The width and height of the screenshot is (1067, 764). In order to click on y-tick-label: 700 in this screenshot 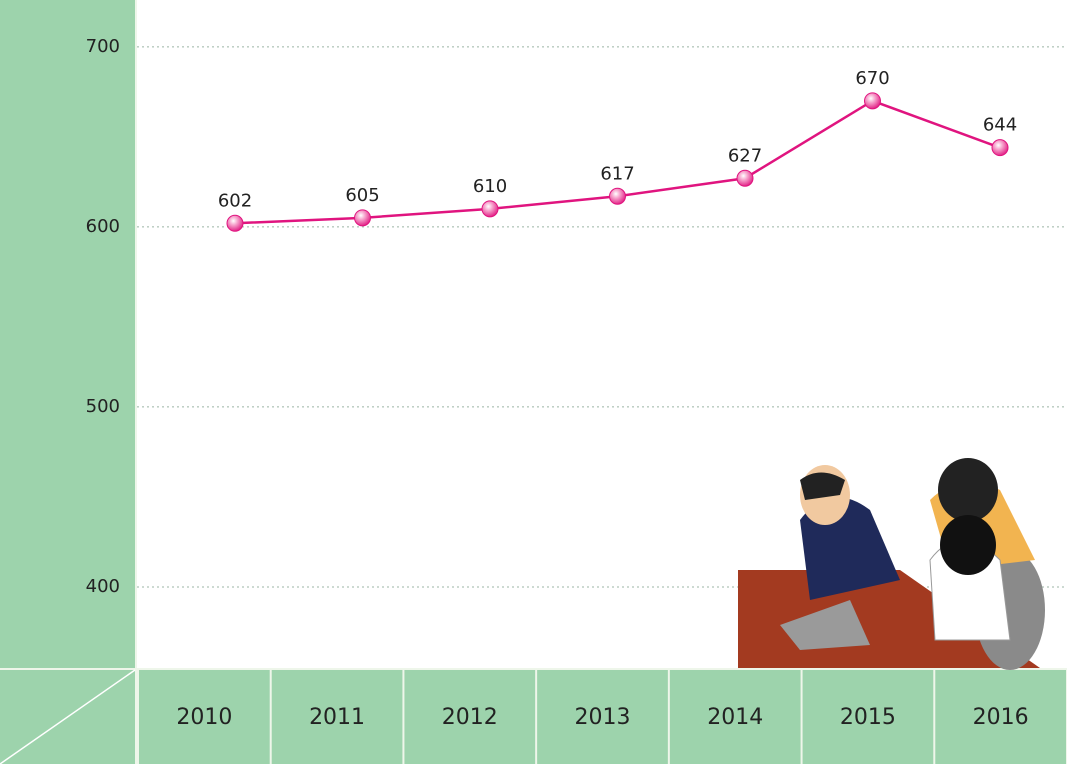, I will do `click(103, 46)`.